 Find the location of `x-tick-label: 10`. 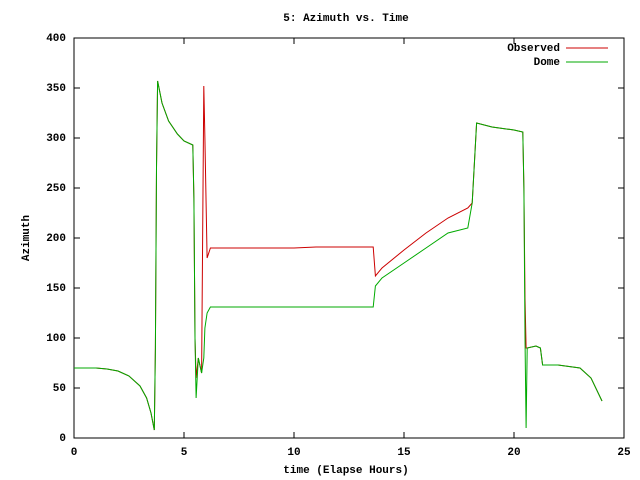

x-tick-label: 10 is located at coordinates (293, 453).